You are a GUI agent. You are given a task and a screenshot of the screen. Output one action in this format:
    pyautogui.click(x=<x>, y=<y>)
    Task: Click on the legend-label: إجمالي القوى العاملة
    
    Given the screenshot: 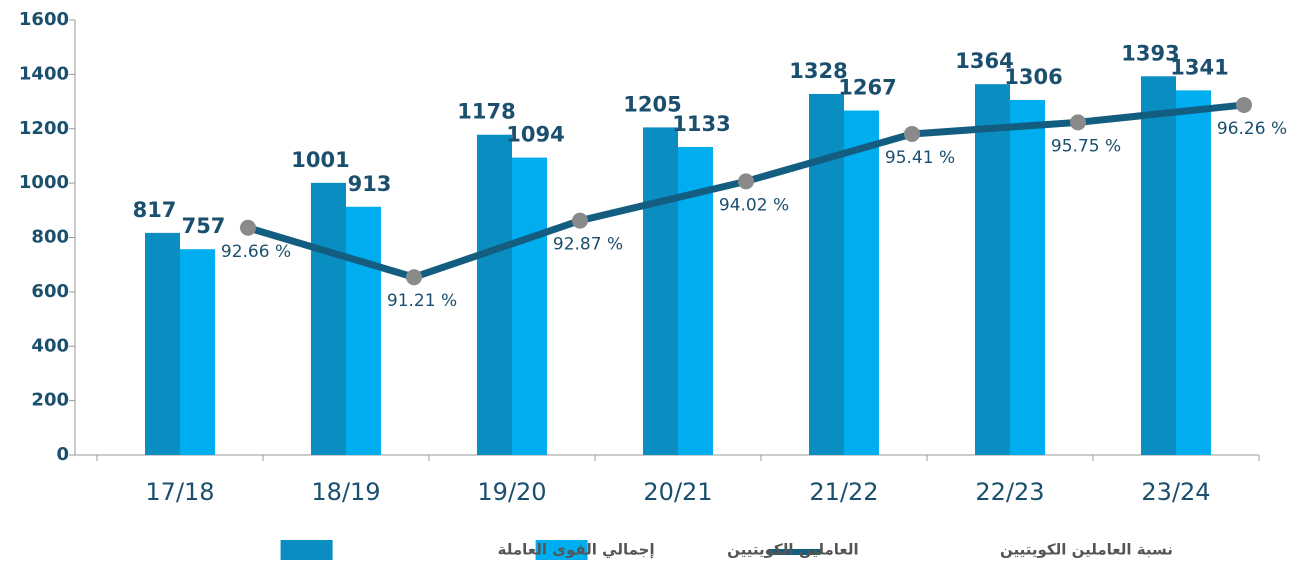 What is the action you would take?
    pyautogui.click(x=576, y=550)
    